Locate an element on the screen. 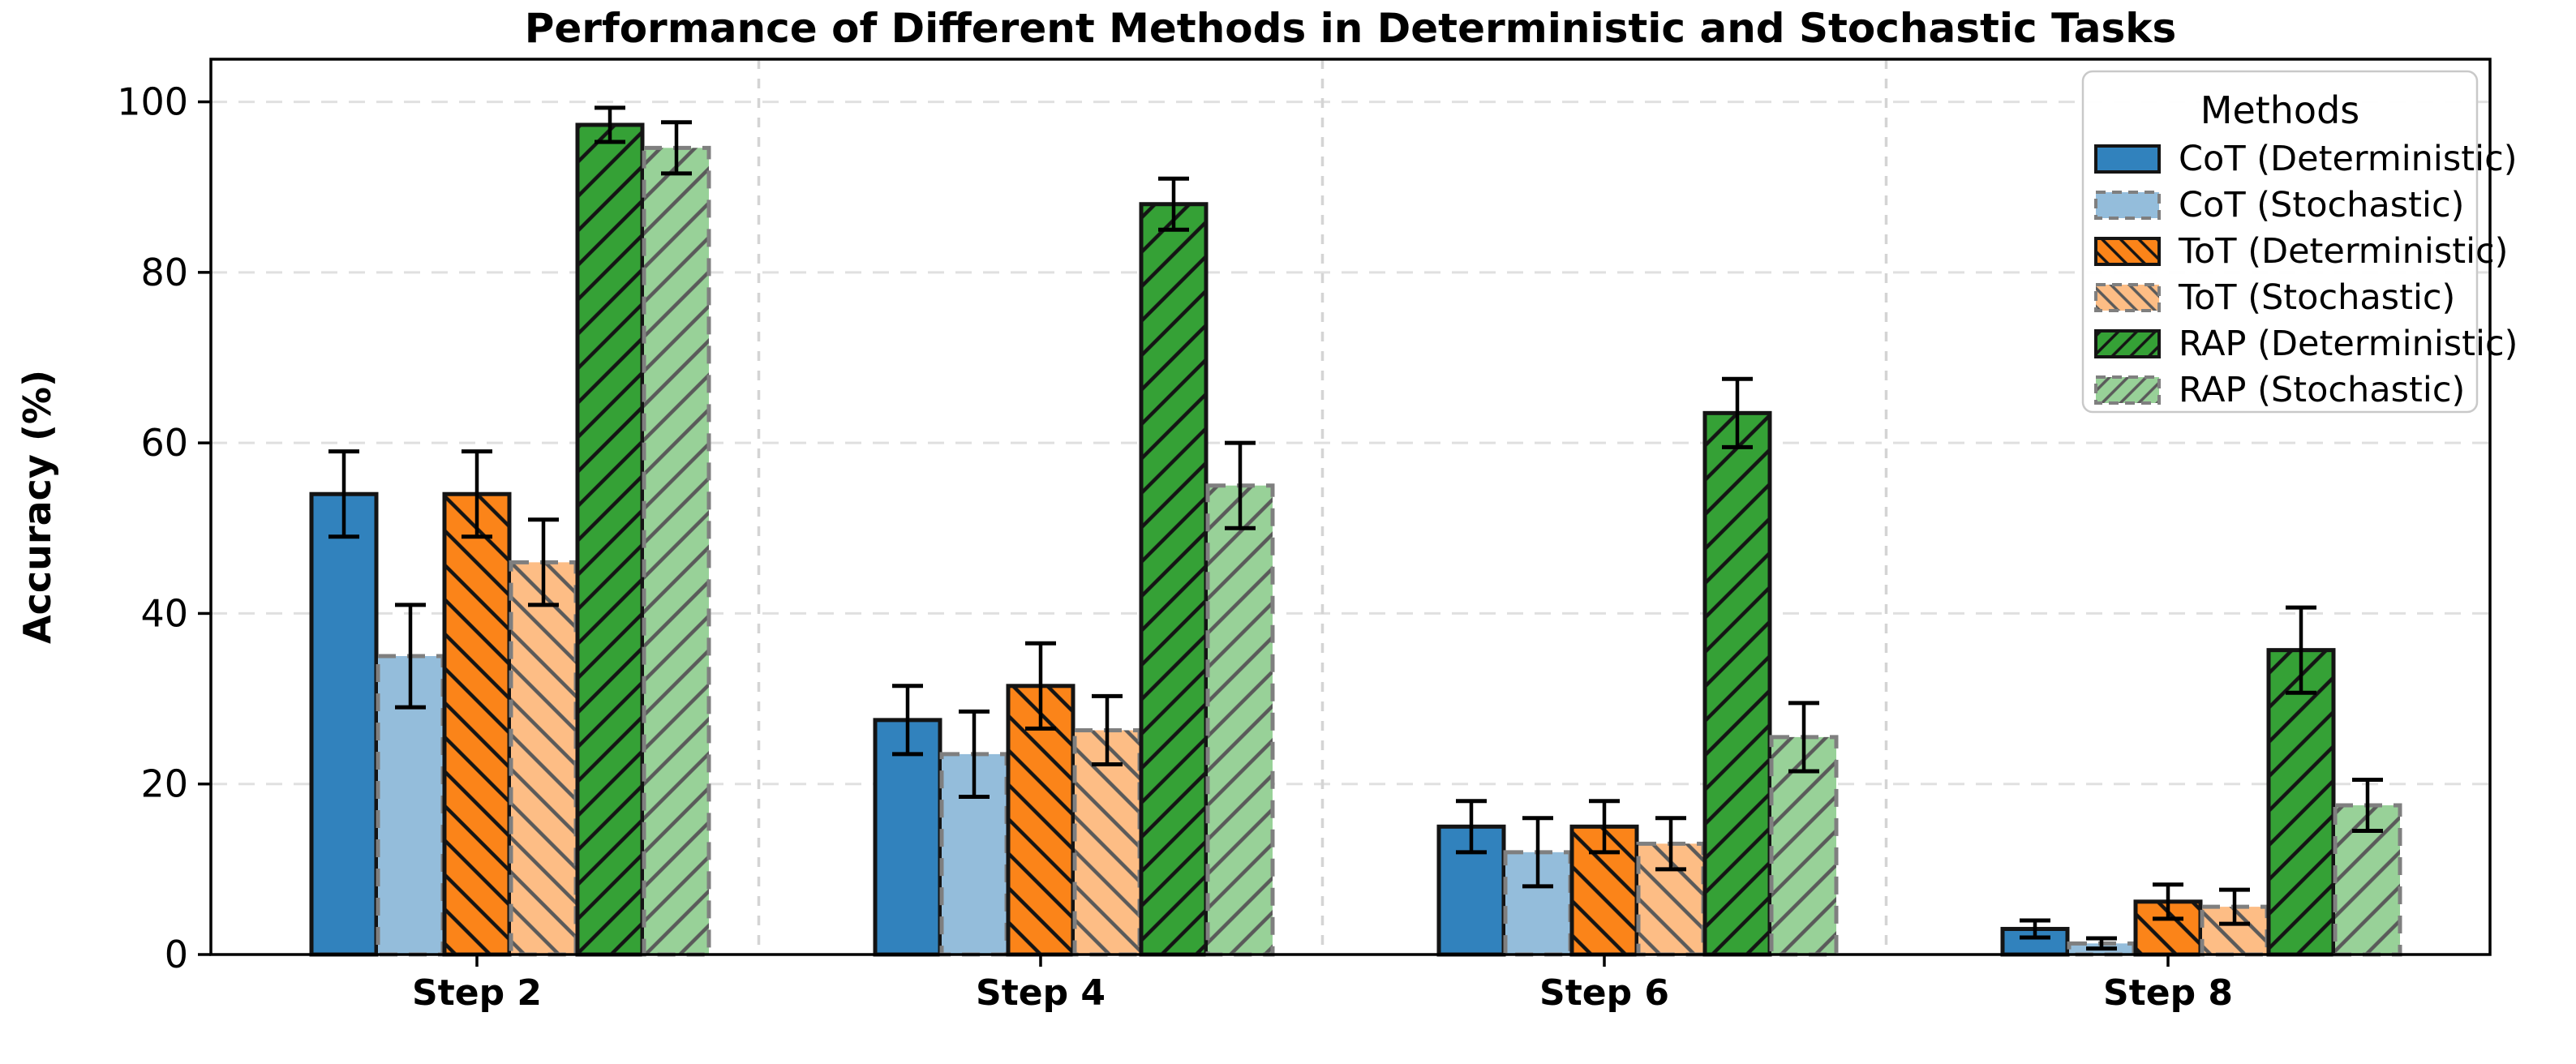 The image size is (2576, 1064). legend-item: ToT (Deterministic) is located at coordinates (2301, 251).